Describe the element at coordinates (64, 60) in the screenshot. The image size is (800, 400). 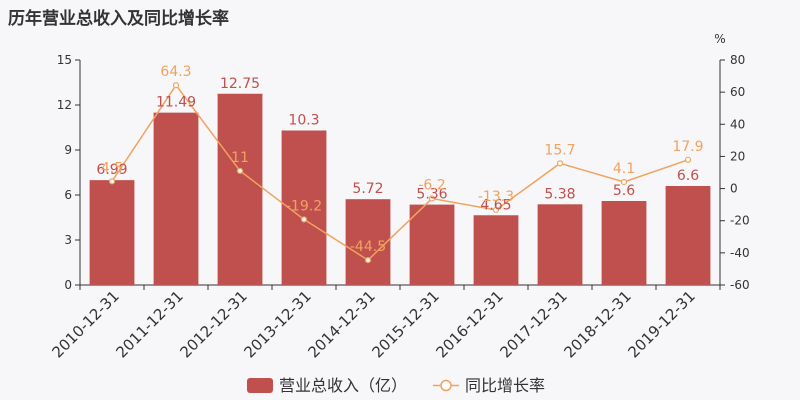
I see `y-left-tick-label: 15` at that location.